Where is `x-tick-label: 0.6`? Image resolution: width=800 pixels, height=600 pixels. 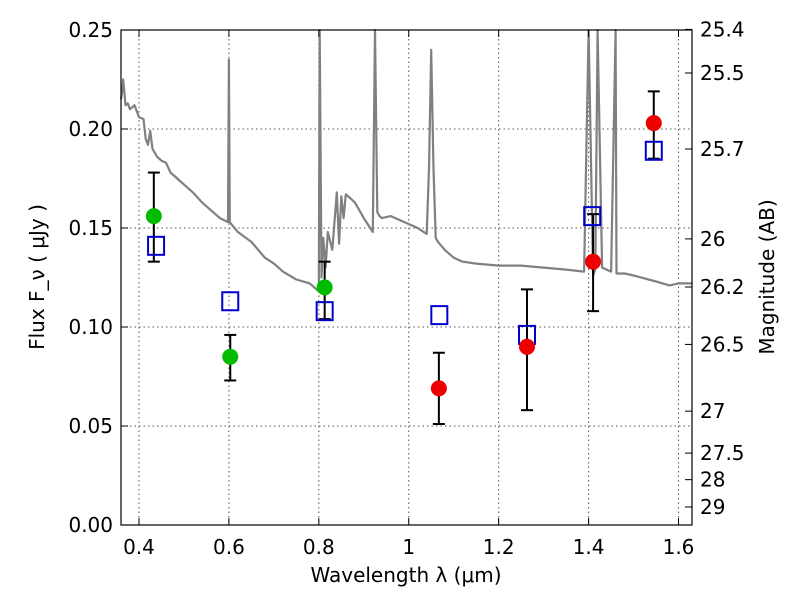
x-tick-label: 0.6 is located at coordinates (229, 547).